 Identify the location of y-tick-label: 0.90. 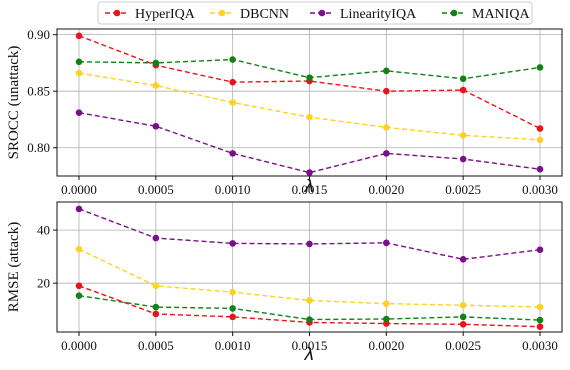
(38, 34).